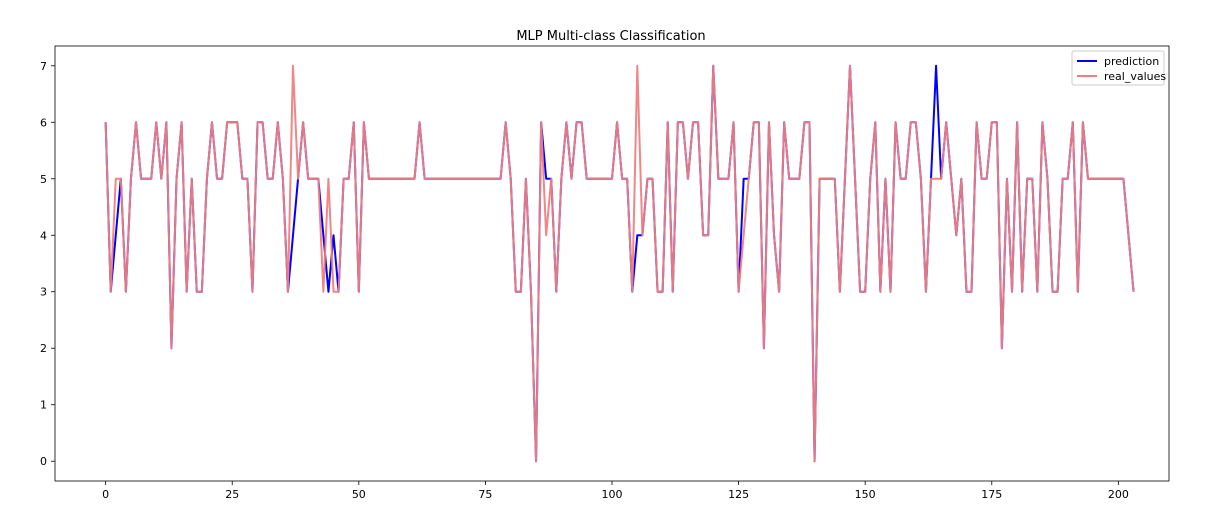 The image size is (1226, 527). I want to click on x-tick-label: 150, so click(865, 494).